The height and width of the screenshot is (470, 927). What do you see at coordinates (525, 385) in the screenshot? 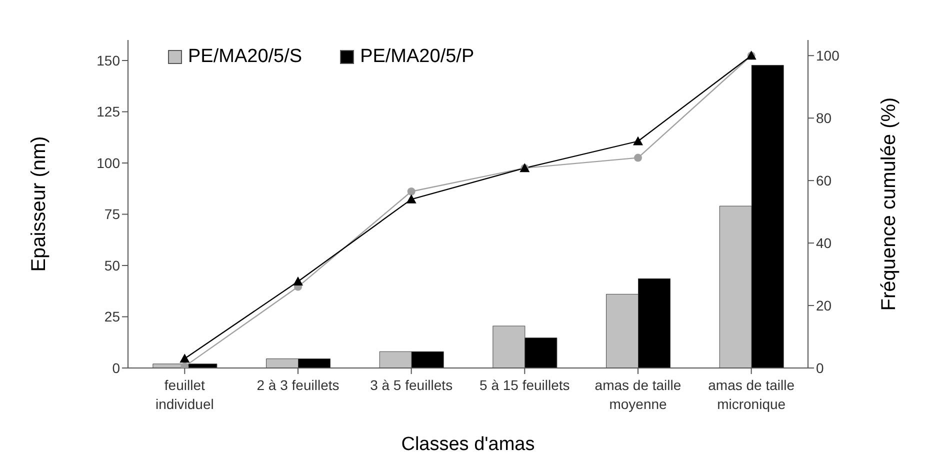
I see `x-tick-label: 5 à 15 feuillets` at bounding box center [525, 385].